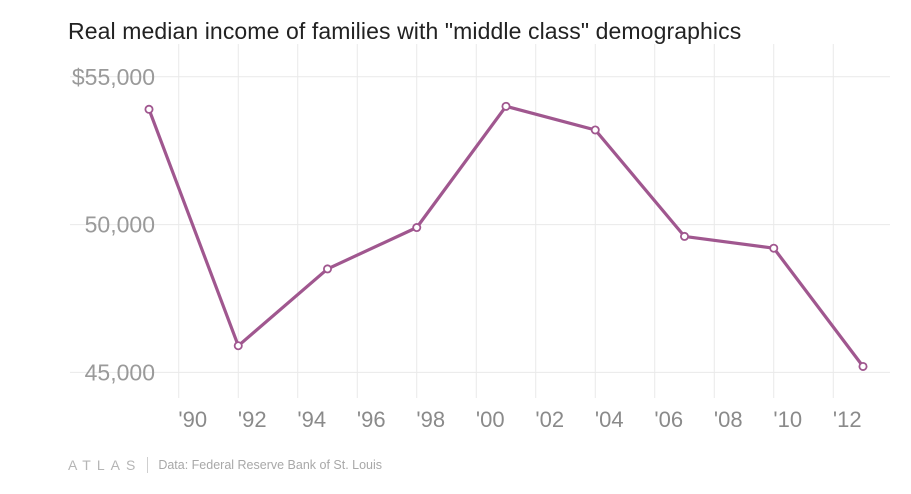 The width and height of the screenshot is (911, 494). I want to click on x-tick-label: '02, so click(549, 419).